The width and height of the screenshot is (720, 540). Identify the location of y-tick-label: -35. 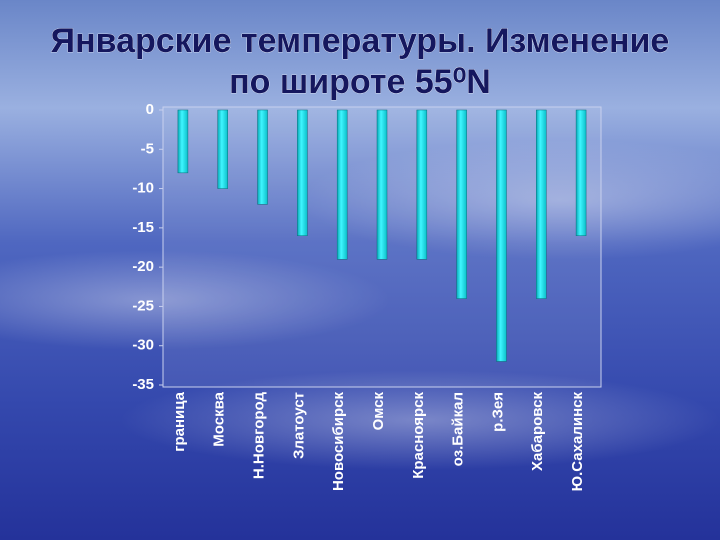
(143, 384).